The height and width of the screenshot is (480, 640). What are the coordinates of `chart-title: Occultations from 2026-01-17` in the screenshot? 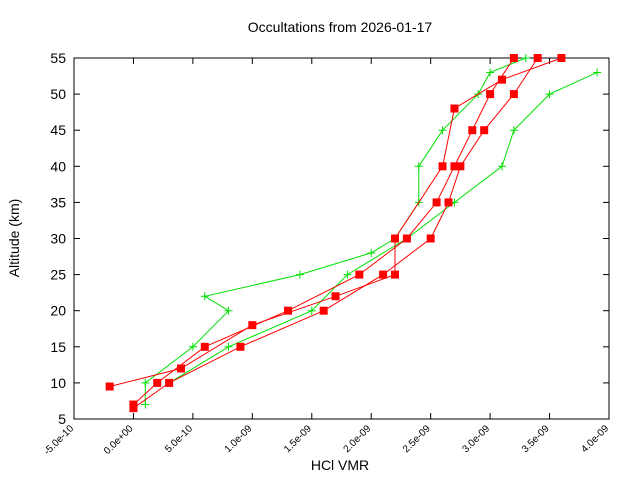 It's located at (340, 27).